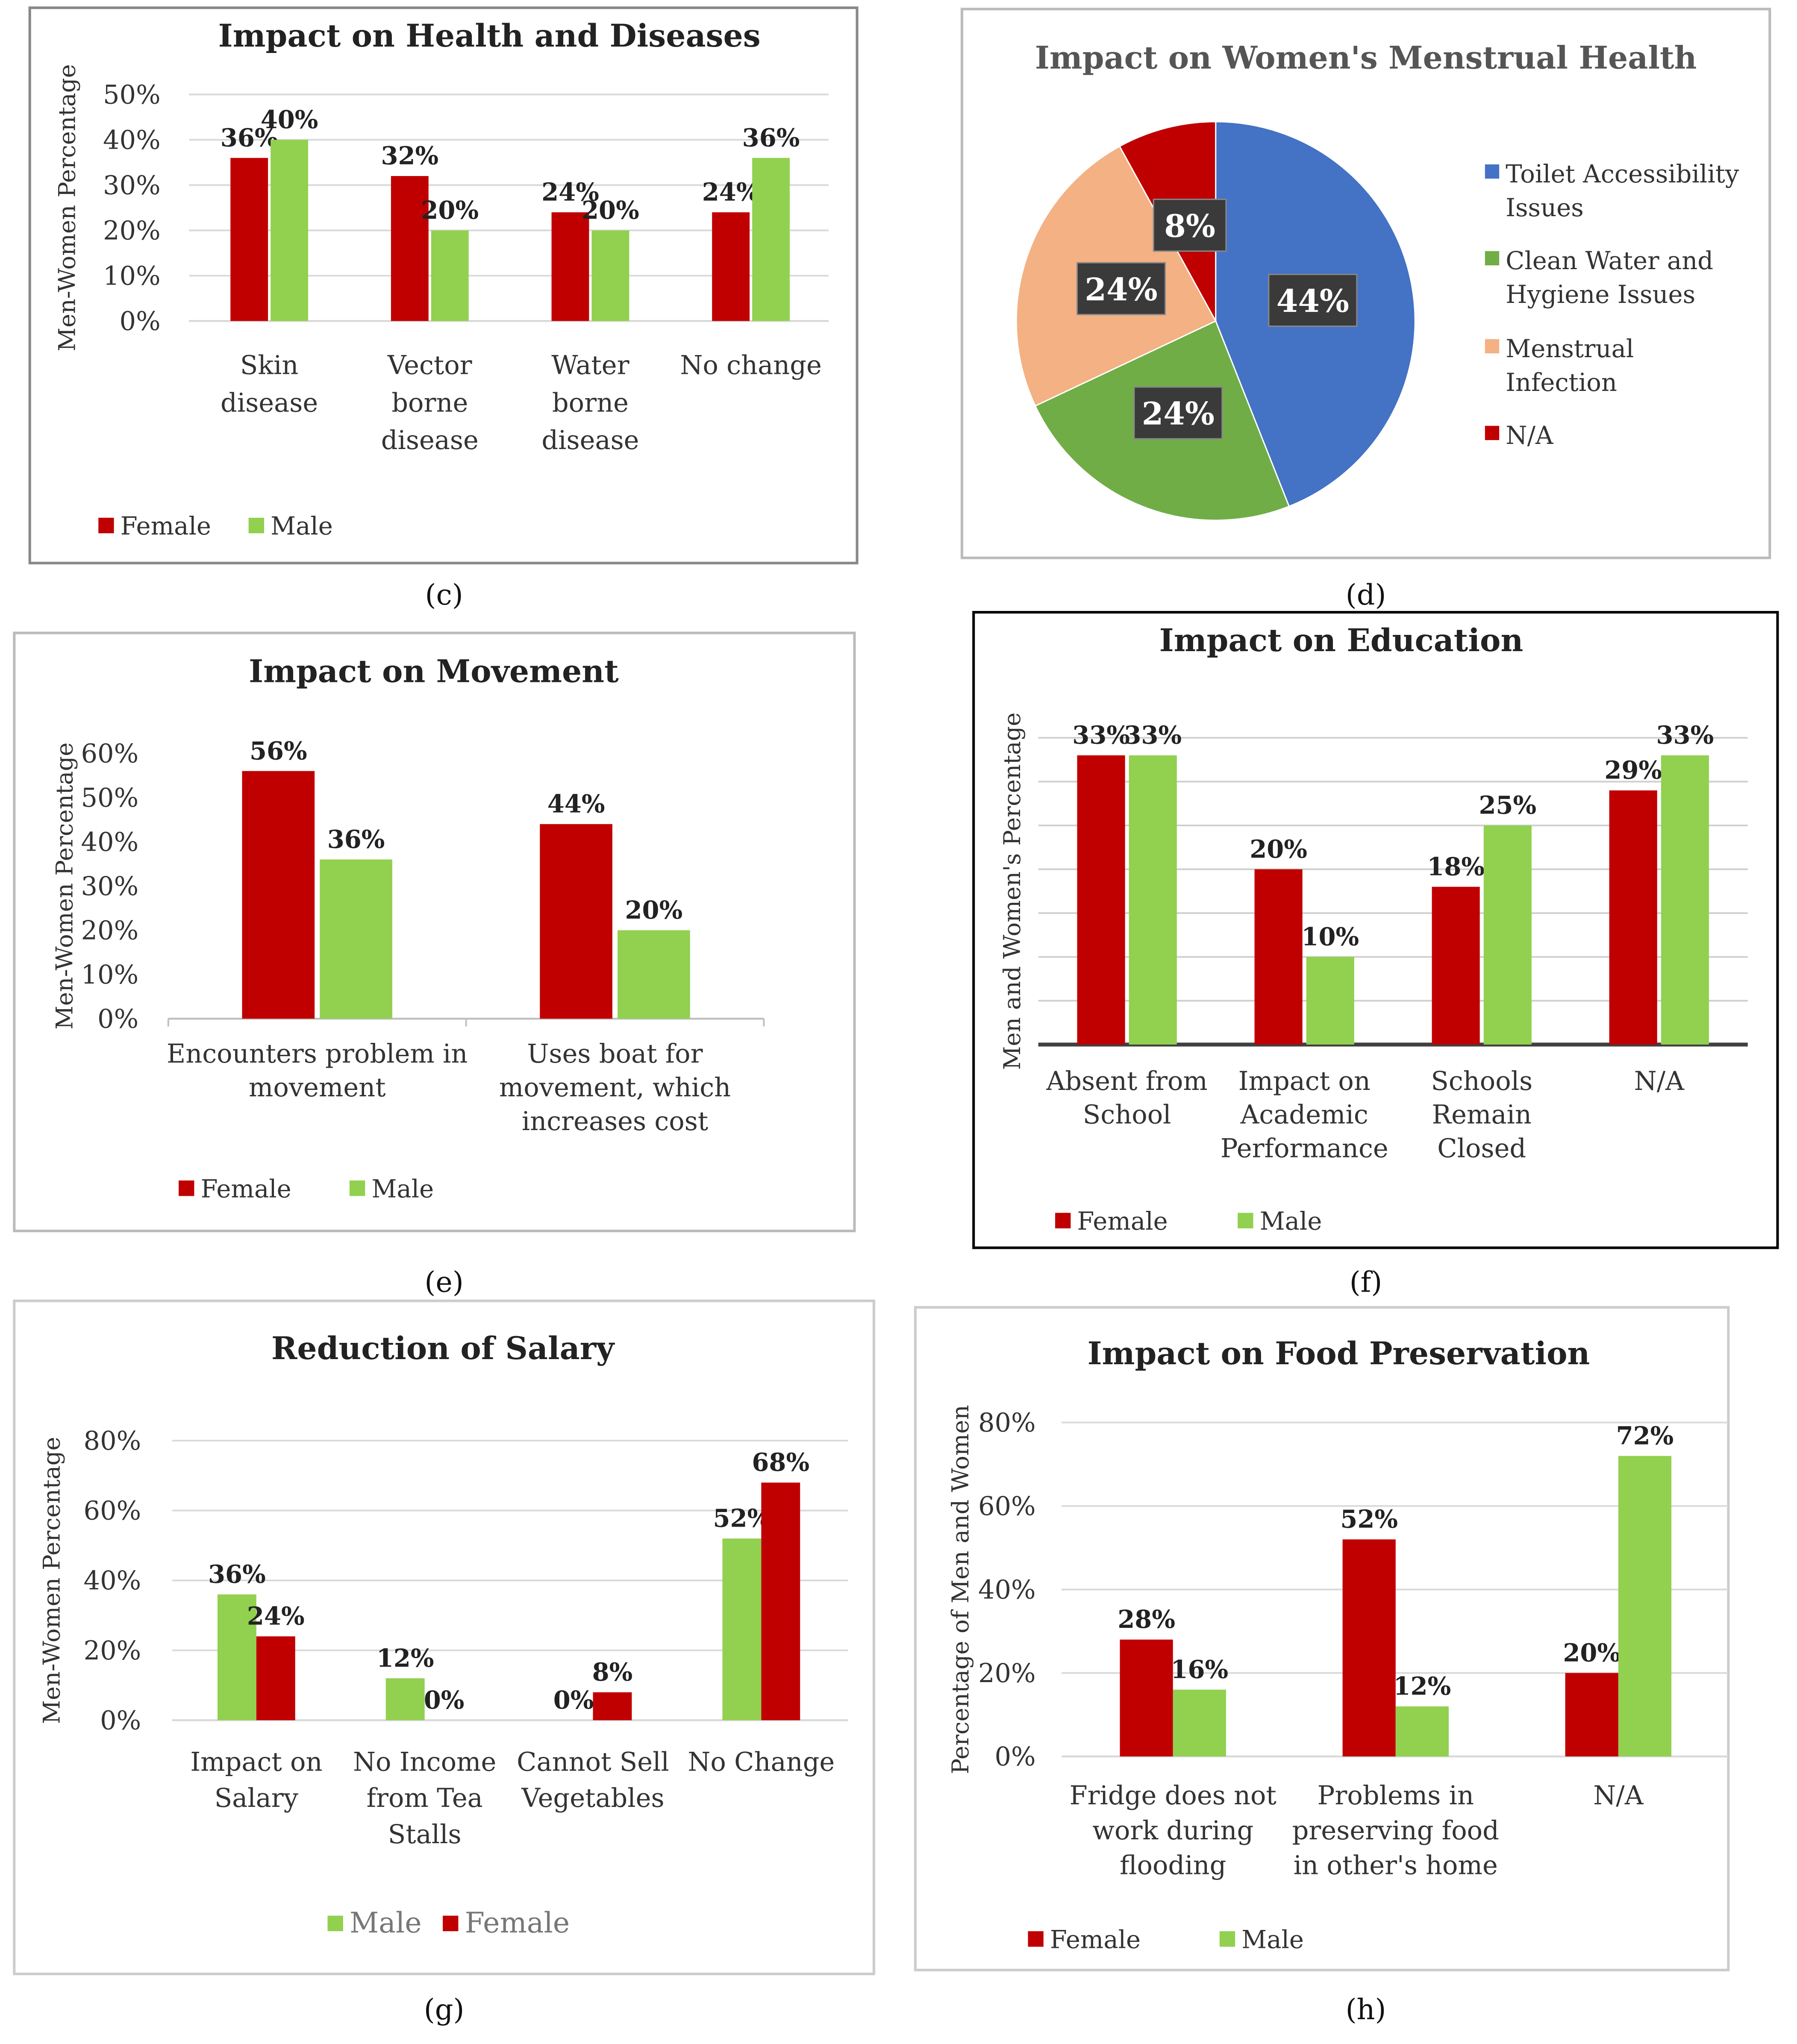 This screenshot has width=1797, height=2044. Describe the element at coordinates (434, 672) in the screenshot. I see `chart-title: Impact on Movement` at that location.